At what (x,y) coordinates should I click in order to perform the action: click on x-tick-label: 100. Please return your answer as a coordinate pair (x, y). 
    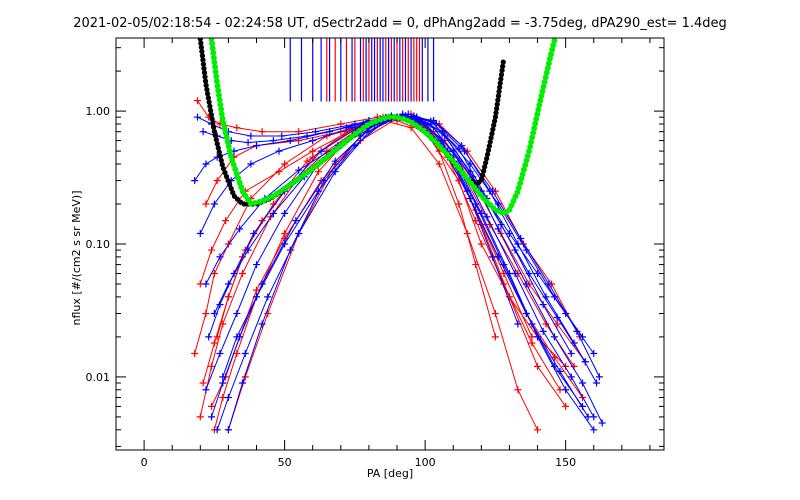
    Looking at the image, I should click on (425, 462).